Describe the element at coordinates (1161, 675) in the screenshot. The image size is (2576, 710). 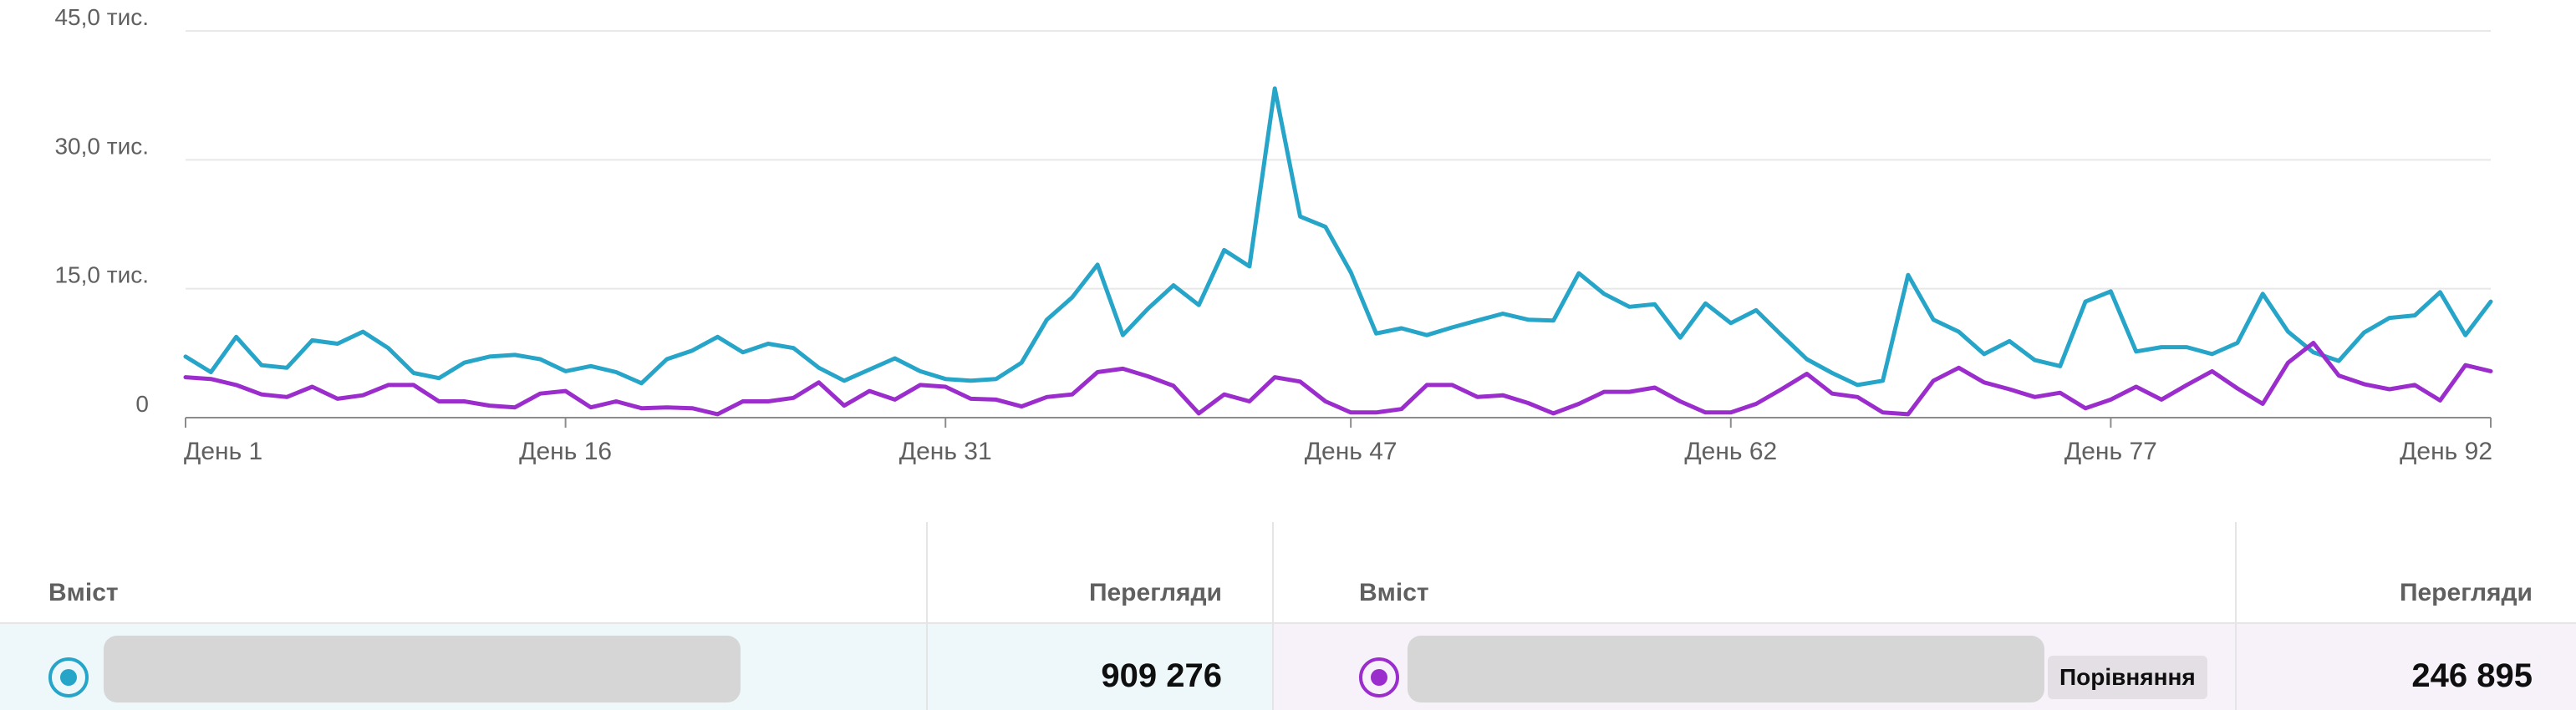
I see `views-total: 909 276` at that location.